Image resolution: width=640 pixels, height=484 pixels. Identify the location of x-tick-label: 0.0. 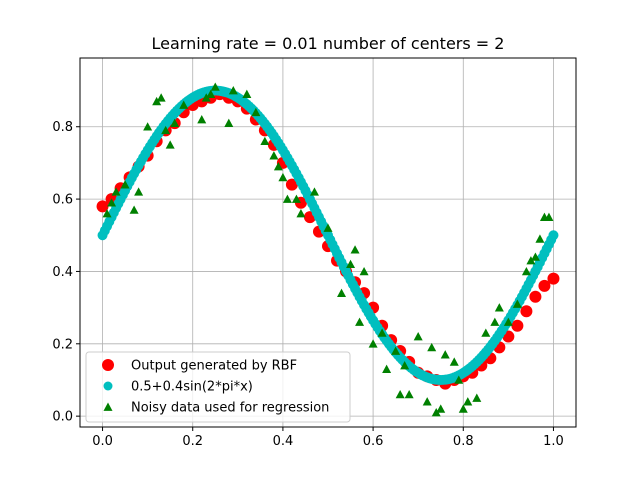
(102, 441).